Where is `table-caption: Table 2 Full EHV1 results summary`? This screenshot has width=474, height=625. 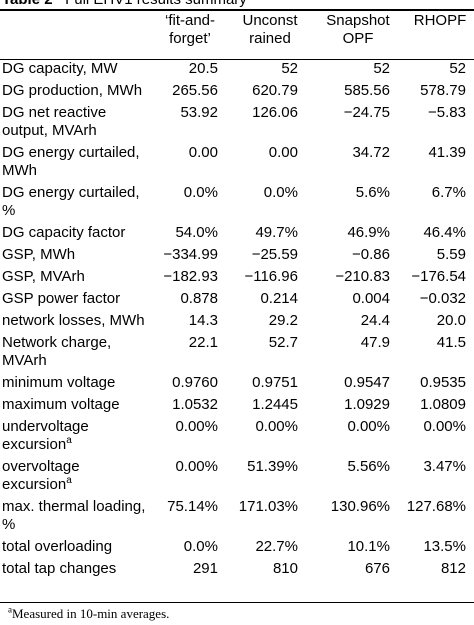
table-caption: Table 2 Full EHV1 results summary is located at coordinates (124, 4).